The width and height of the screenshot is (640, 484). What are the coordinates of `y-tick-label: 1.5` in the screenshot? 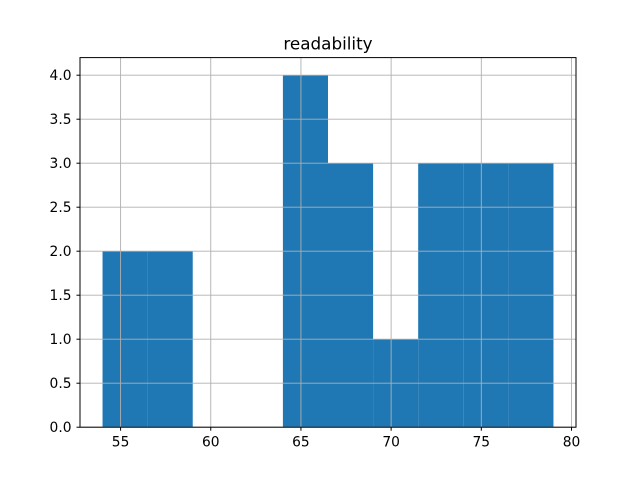 It's located at (61, 296).